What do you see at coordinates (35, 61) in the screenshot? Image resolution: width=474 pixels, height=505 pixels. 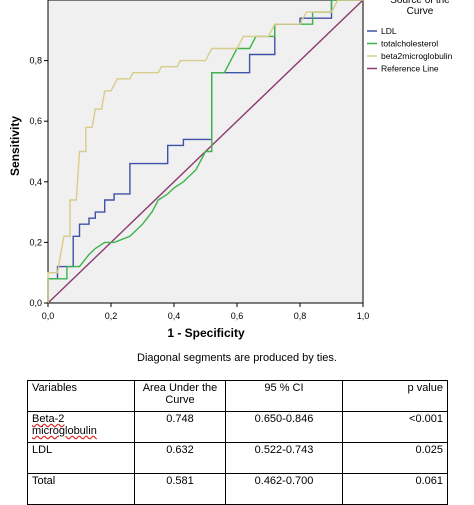 I see `y-tick-label: 0,8` at bounding box center [35, 61].